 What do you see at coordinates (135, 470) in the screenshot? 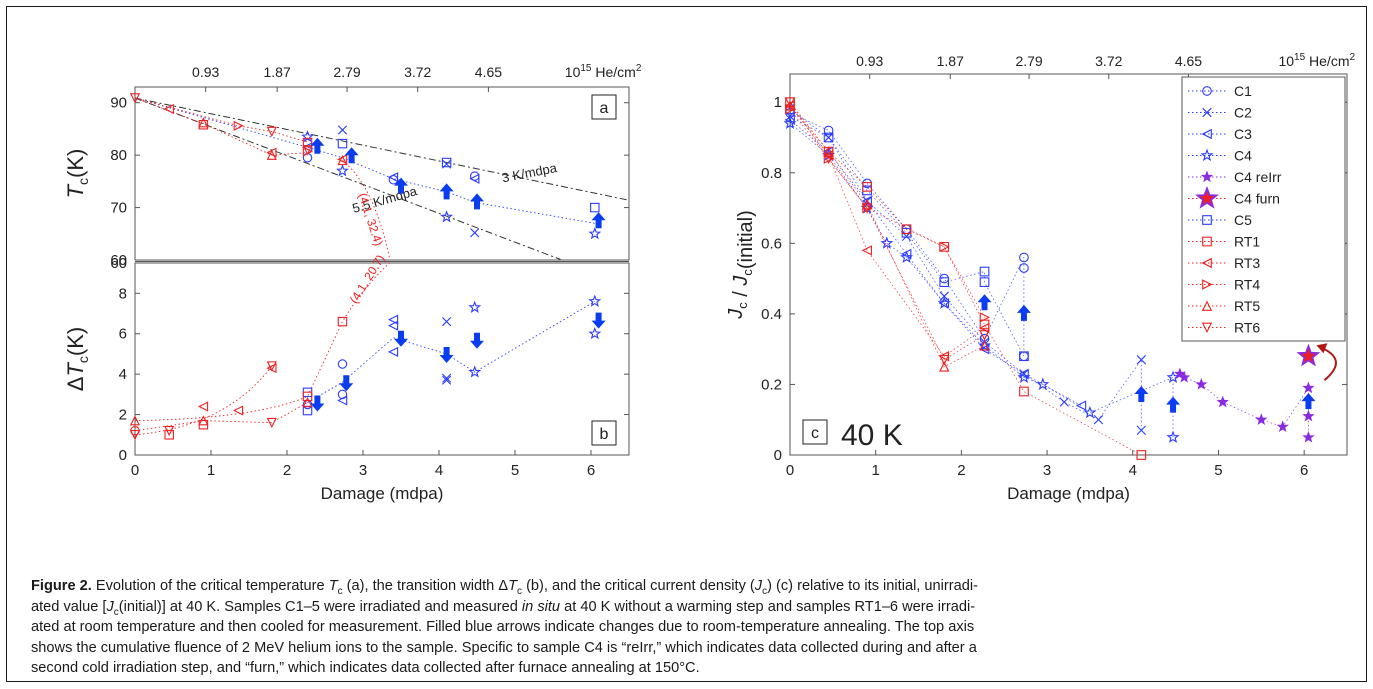
I see `panel-b-xtick-label-0: 0` at bounding box center [135, 470].